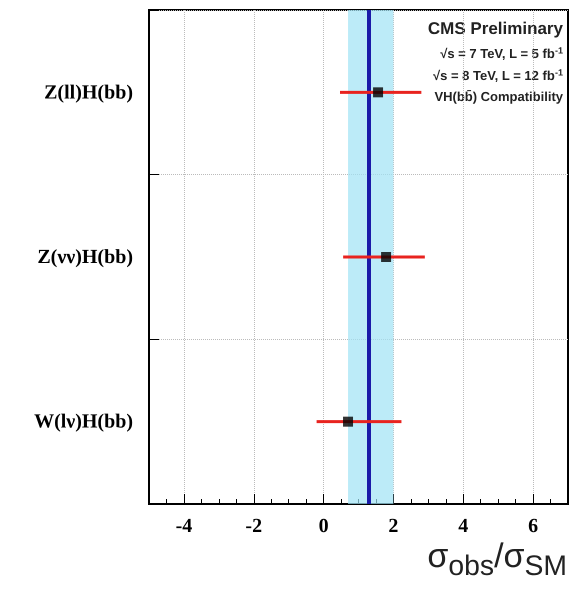 Image resolution: width=581 pixels, height=596 pixels. Describe the element at coordinates (88, 92) in the screenshot. I see `y-tick-label: Z(ll)H(bb)` at that location.